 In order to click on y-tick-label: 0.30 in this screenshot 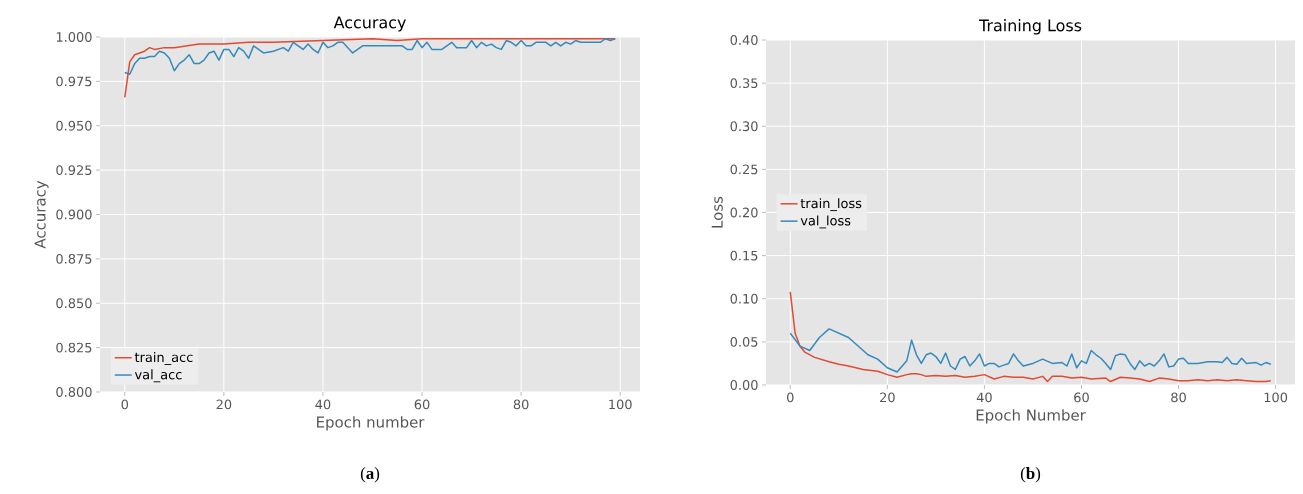, I will do `click(744, 126)`.